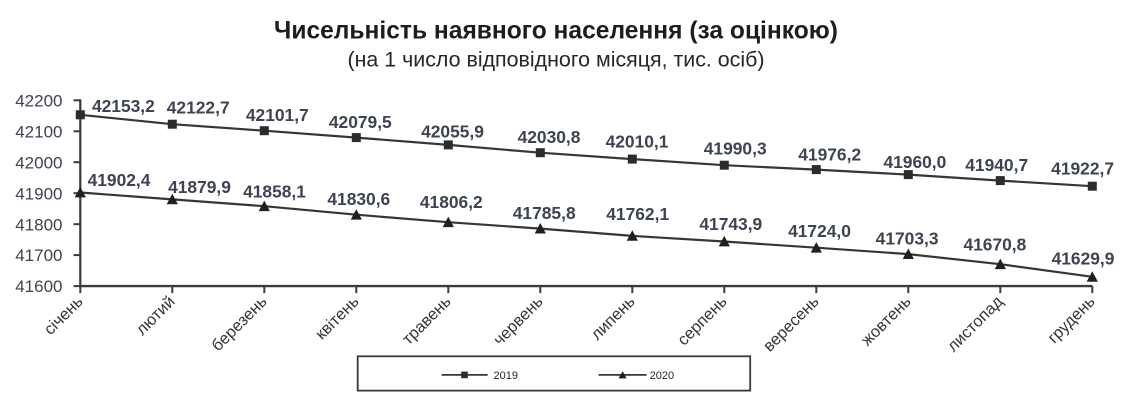  I want to click on svg-text: 42122,7, so click(198, 108).